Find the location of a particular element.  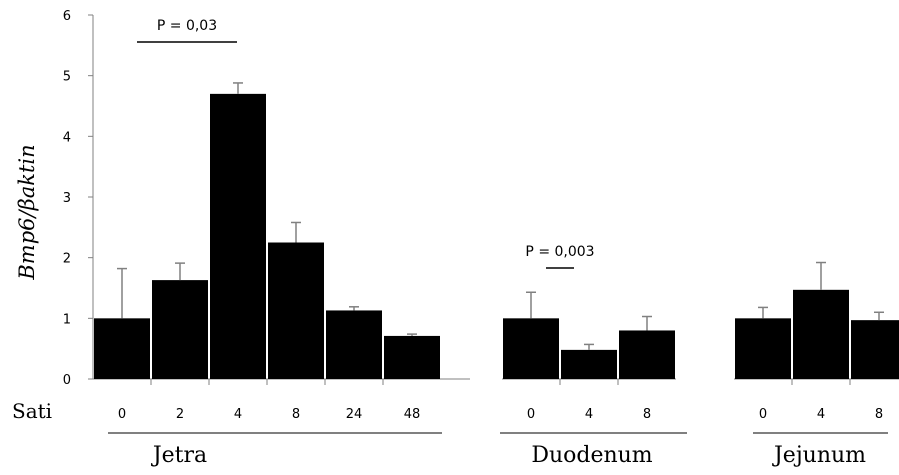

y-tick-label: 4 is located at coordinates (67, 137).